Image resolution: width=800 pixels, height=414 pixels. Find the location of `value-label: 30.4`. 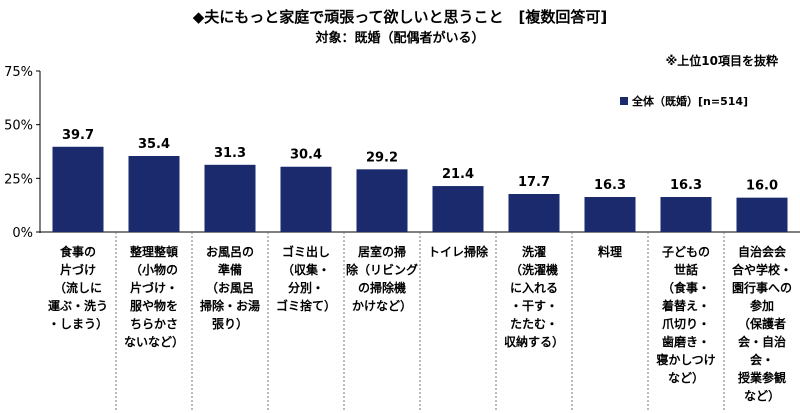

value-label: 30.4 is located at coordinates (306, 155).